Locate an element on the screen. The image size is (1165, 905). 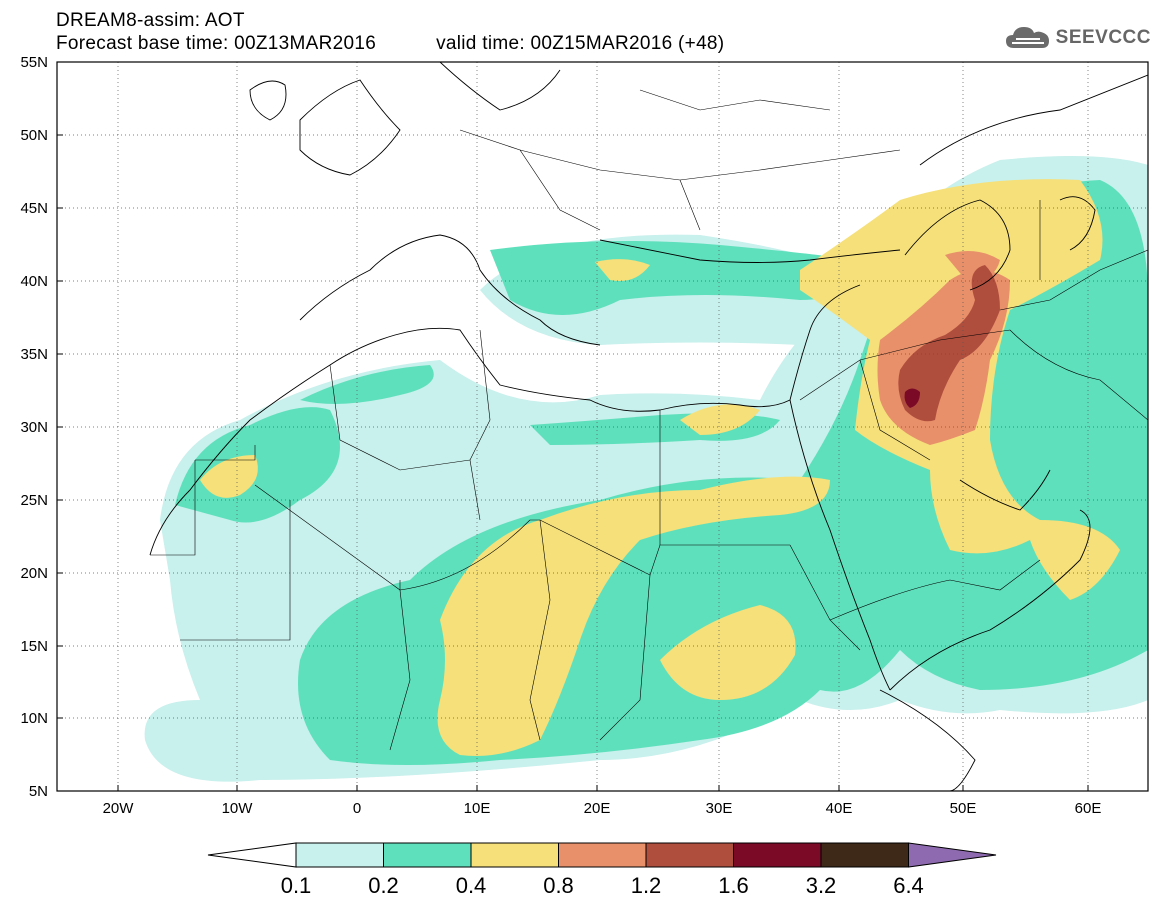
lat-label: 40N is located at coordinates (34, 281).